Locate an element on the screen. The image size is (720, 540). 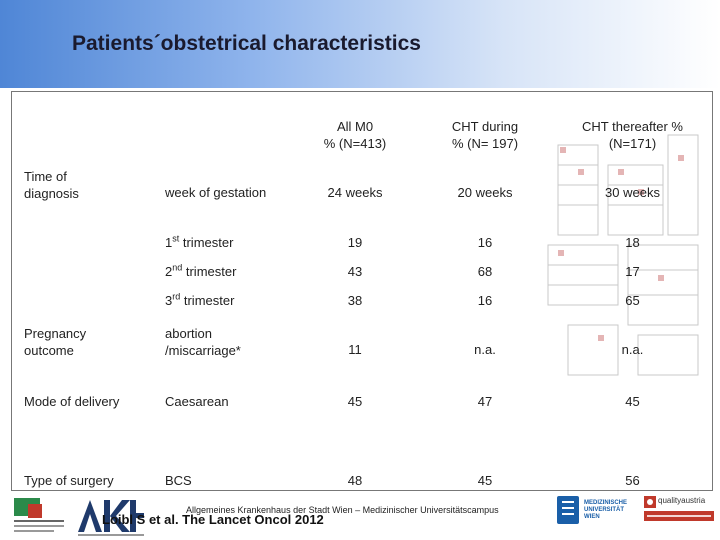
cell-value: 20 weeks is located at coordinates (485, 192).